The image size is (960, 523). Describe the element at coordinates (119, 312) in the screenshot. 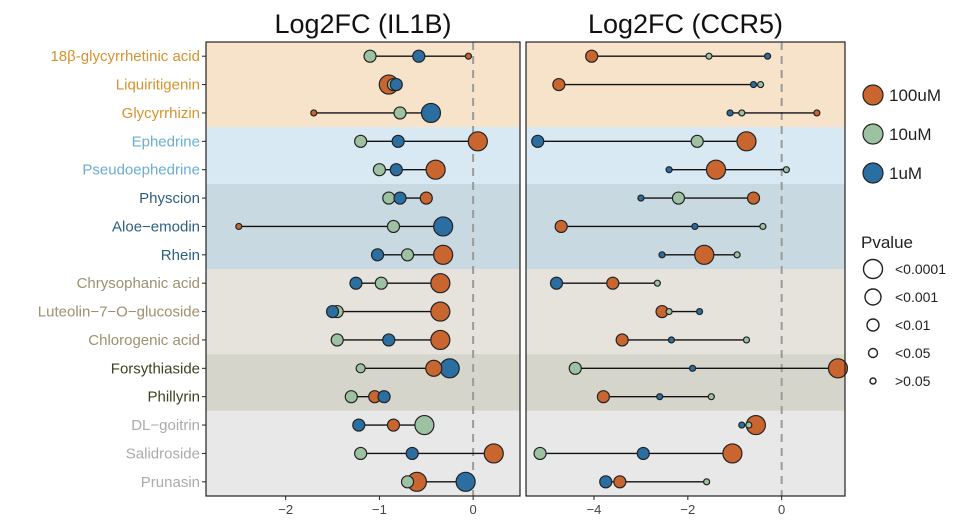

I see `compound-label: Luteolin−7−O−glucoside` at that location.